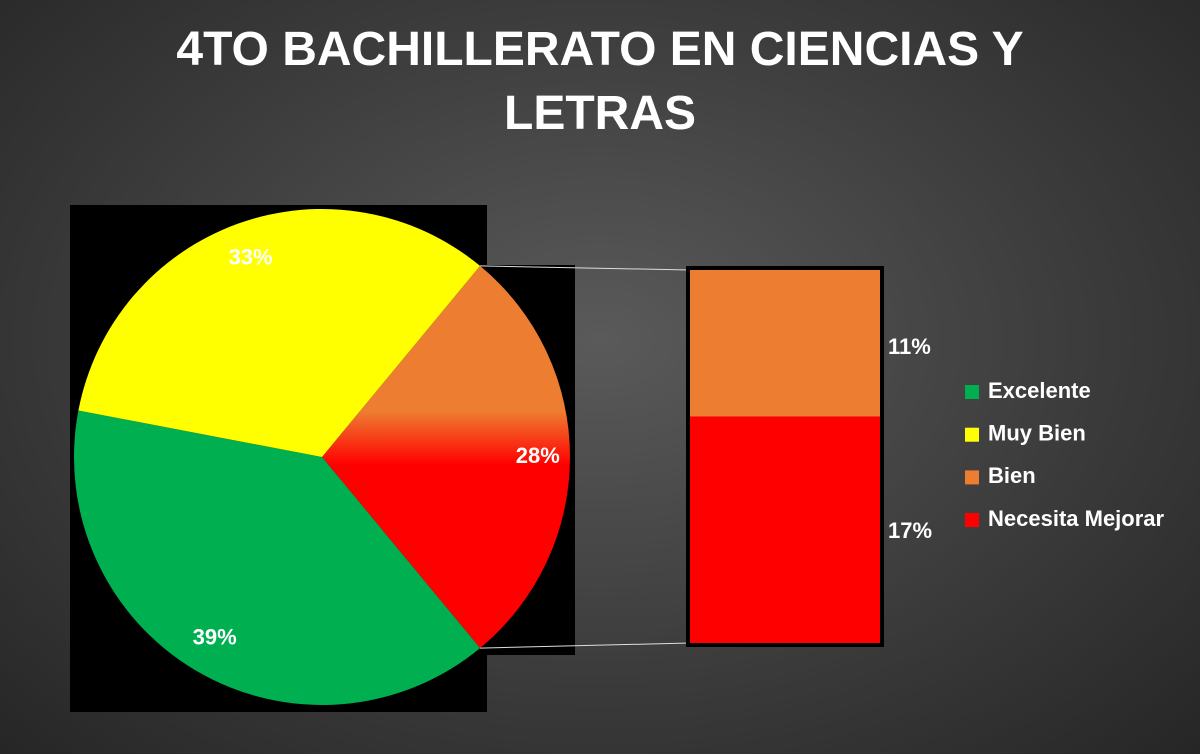  What do you see at coordinates (1012, 475) in the screenshot?
I see `legend-label: Bien` at bounding box center [1012, 475].